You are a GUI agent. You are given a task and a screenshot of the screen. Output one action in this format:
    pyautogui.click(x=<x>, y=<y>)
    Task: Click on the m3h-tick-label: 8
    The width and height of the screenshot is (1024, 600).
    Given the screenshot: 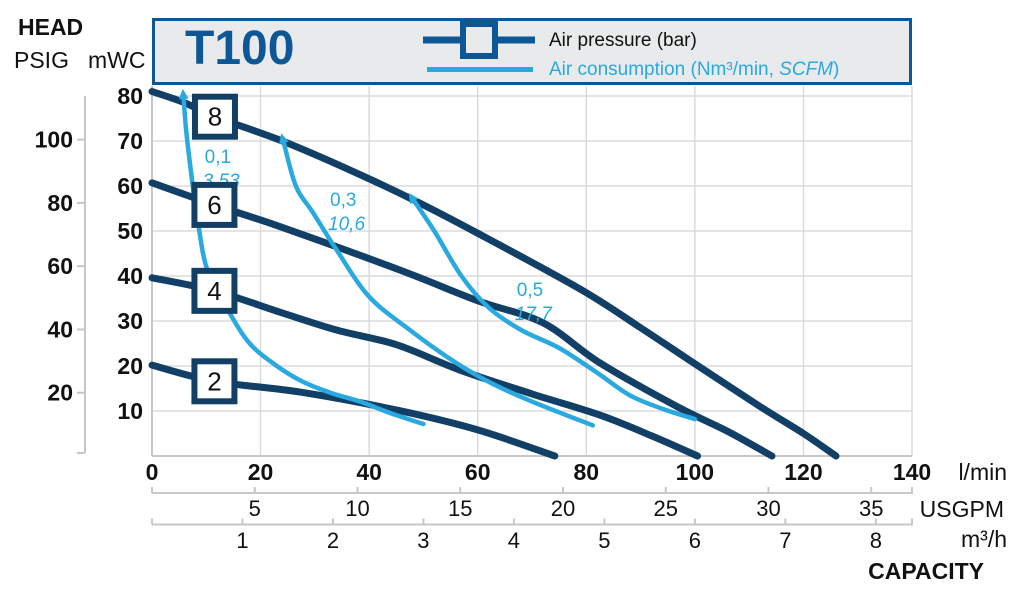 What is the action you would take?
    pyautogui.click(x=876, y=540)
    